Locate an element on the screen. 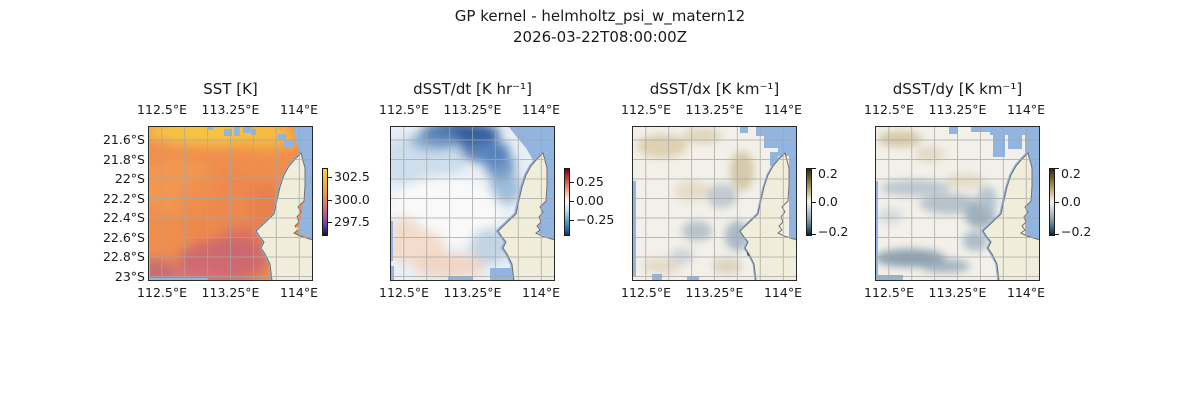 The height and width of the screenshot is (400, 1200). y-tick-label: 22.4°S is located at coordinates (123, 217).